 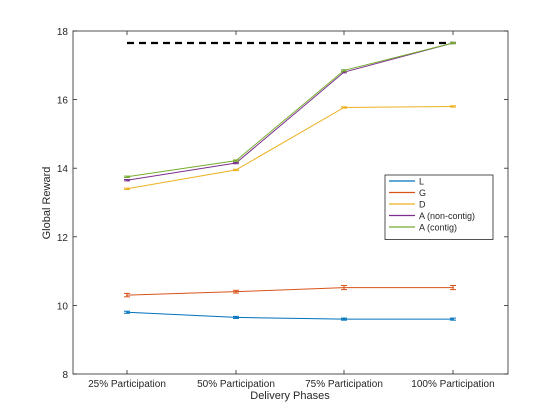 What do you see at coordinates (236, 384) in the screenshot?
I see `x-tick-label: 50% Participation` at bounding box center [236, 384].